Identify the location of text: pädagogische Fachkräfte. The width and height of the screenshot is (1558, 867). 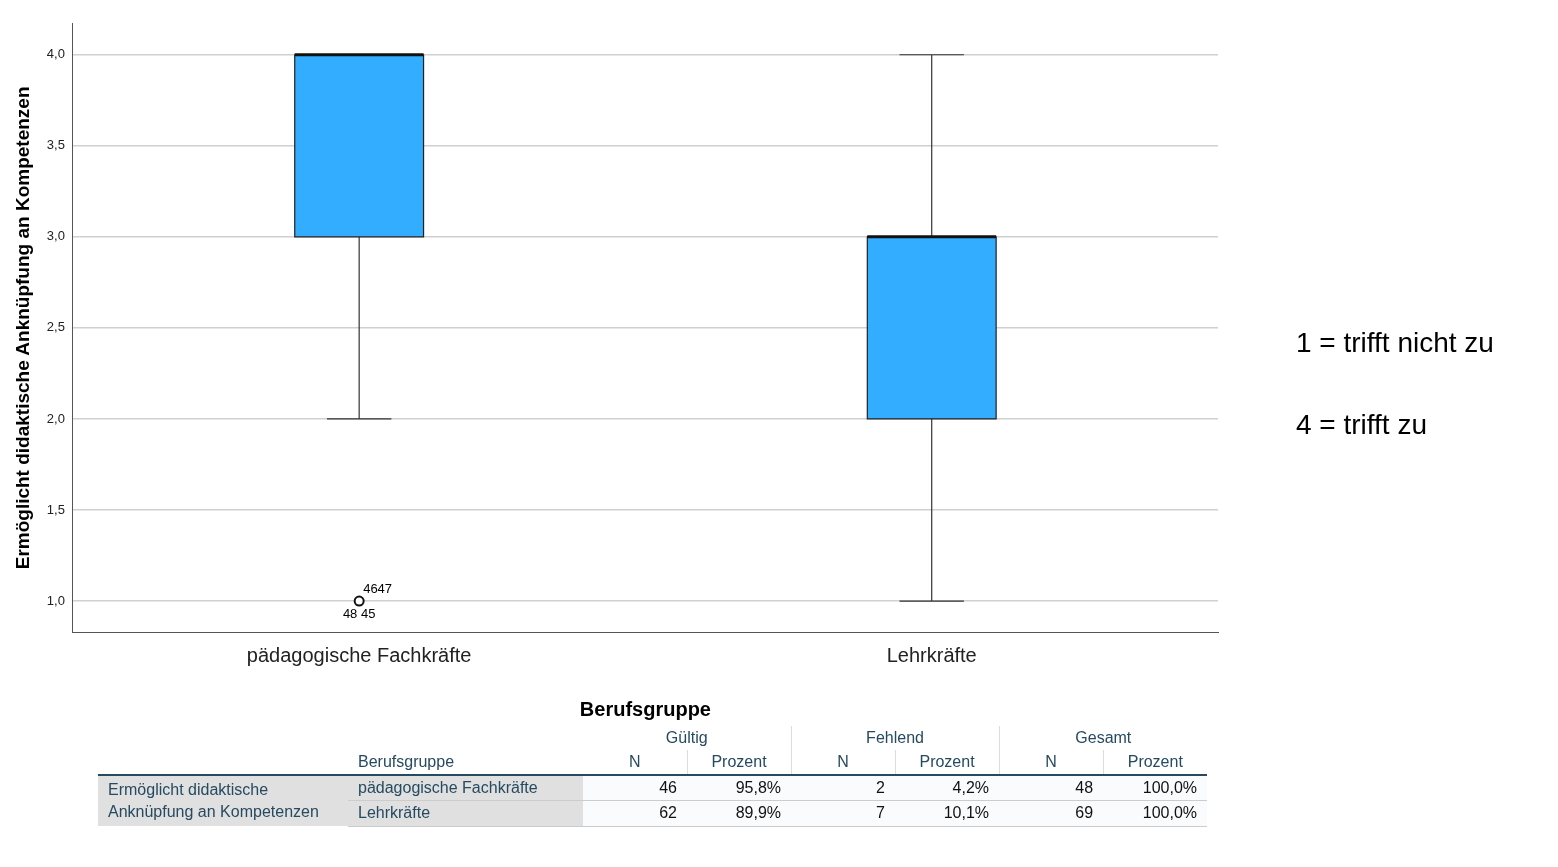
(465, 788).